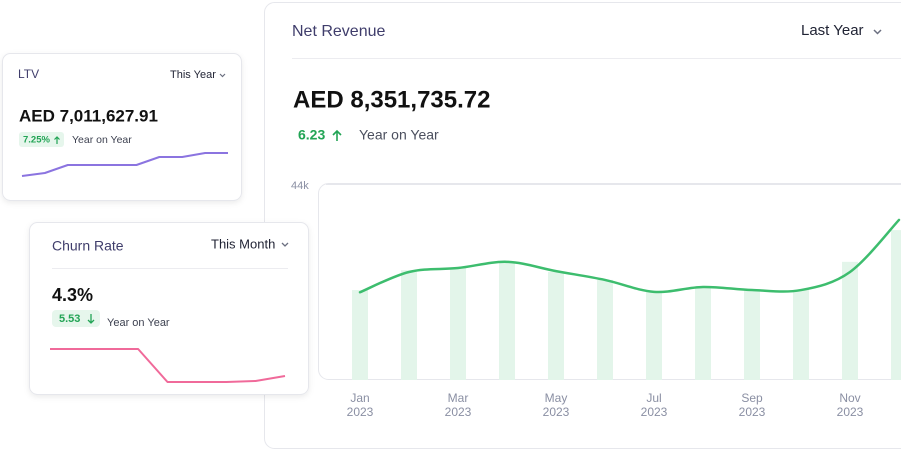 The height and width of the screenshot is (455, 901). I want to click on x-tick-label: Nov, so click(849, 398).